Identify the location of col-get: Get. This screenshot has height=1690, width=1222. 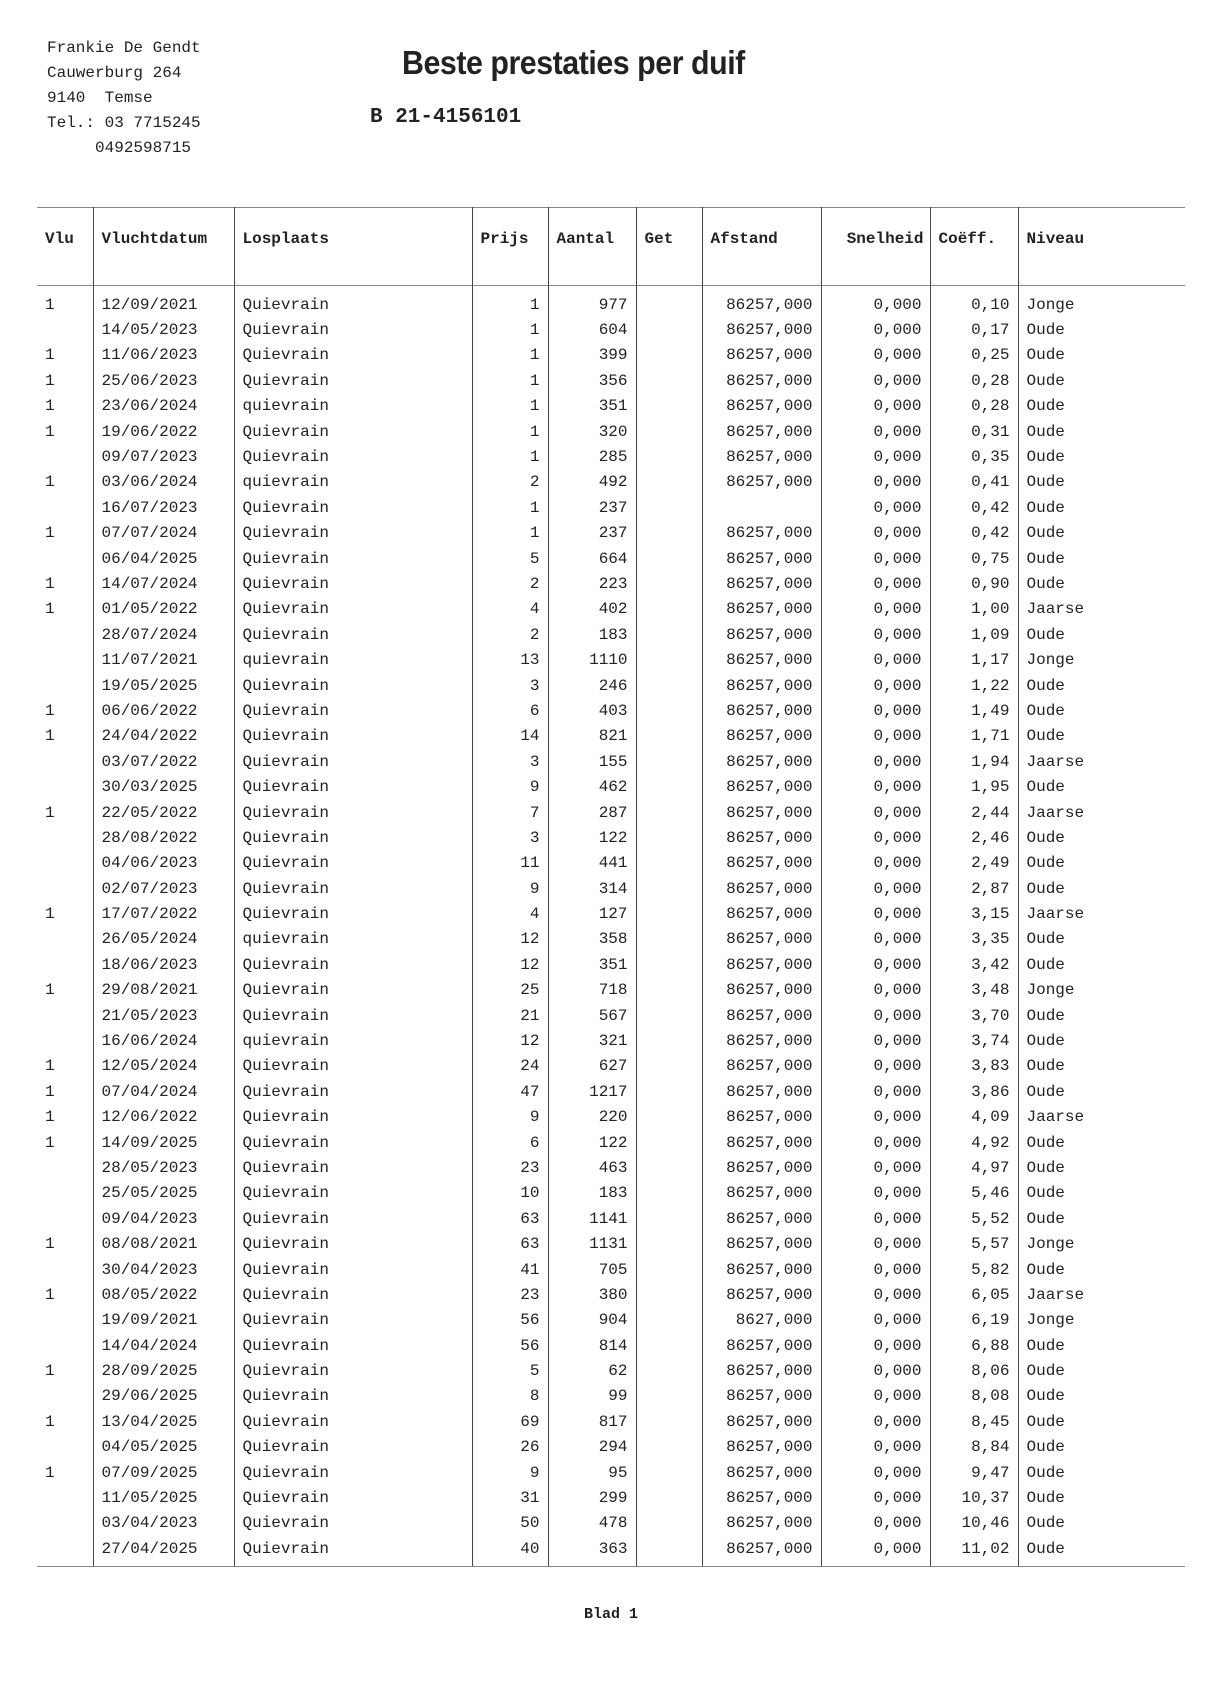
(668, 246).